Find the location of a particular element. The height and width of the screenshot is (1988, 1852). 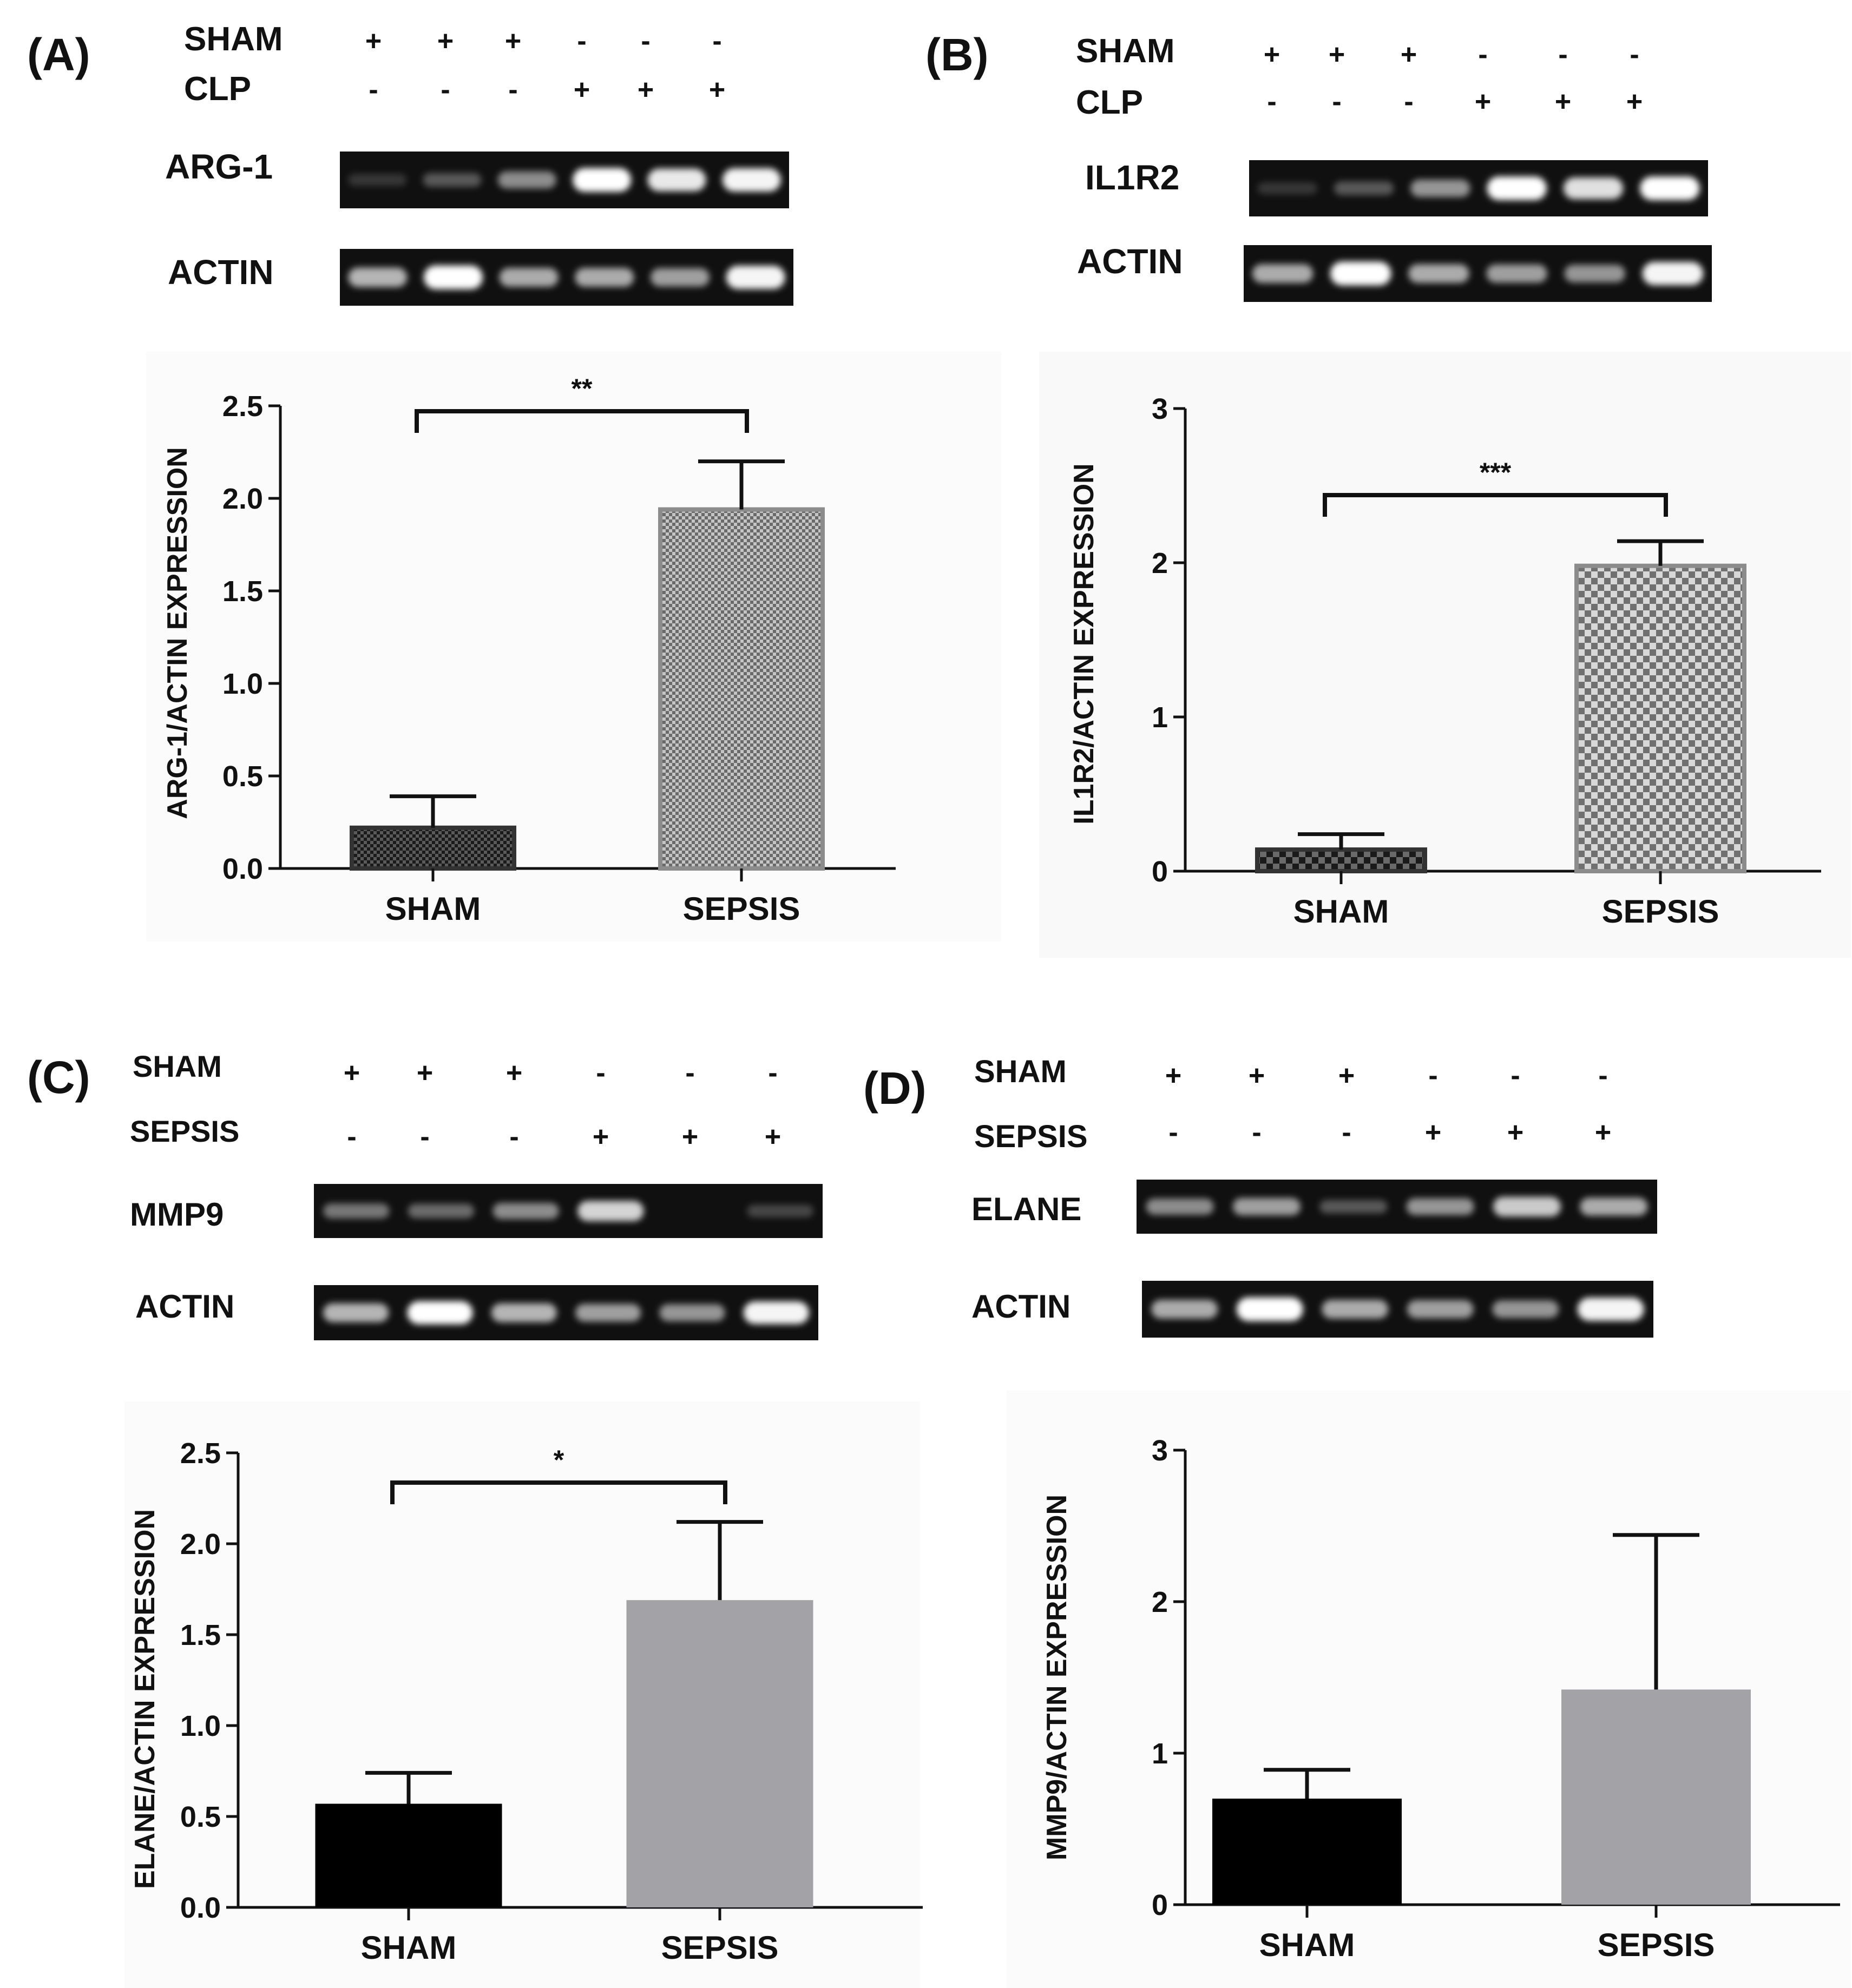

panel-b-row-label-2: CLP is located at coordinates (1109, 102).